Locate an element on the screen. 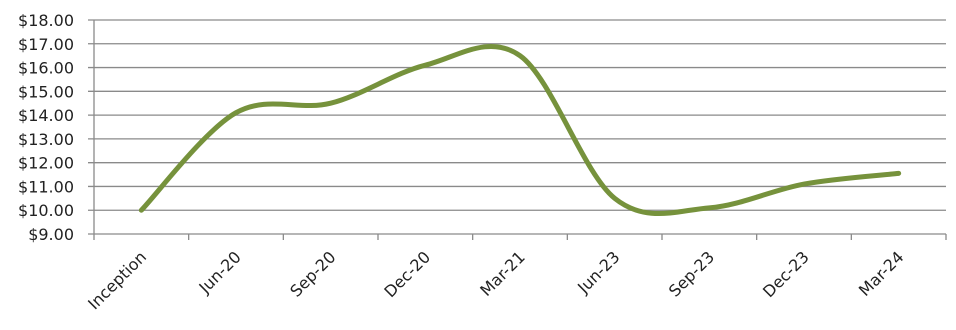  y-tick-label: $13.00 is located at coordinates (46, 139).